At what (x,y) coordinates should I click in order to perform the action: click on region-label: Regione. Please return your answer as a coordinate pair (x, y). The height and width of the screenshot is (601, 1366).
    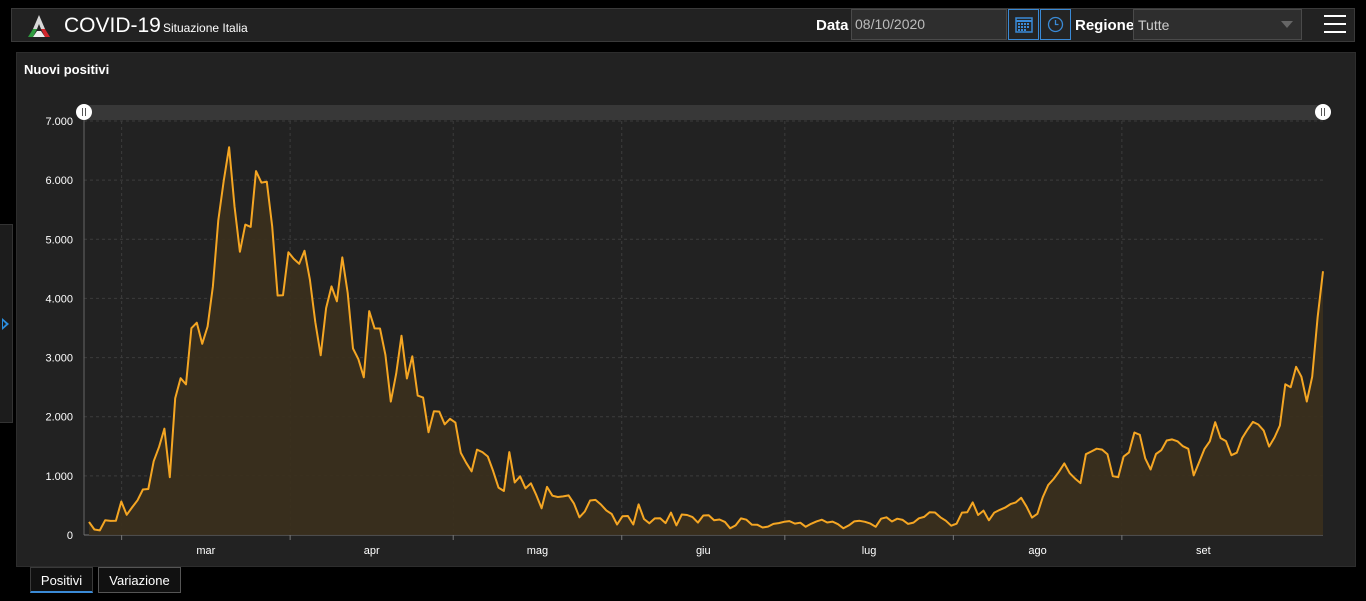
    Looking at the image, I should click on (1105, 25).